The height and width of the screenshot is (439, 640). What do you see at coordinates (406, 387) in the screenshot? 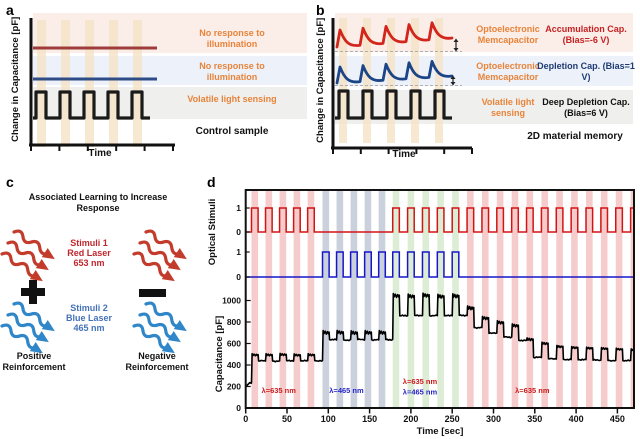
I see `wavelength-annotations: λ=635 nm λ=465 nm λ=635 nm λ=465 nm λ=635 nm` at bounding box center [406, 387].